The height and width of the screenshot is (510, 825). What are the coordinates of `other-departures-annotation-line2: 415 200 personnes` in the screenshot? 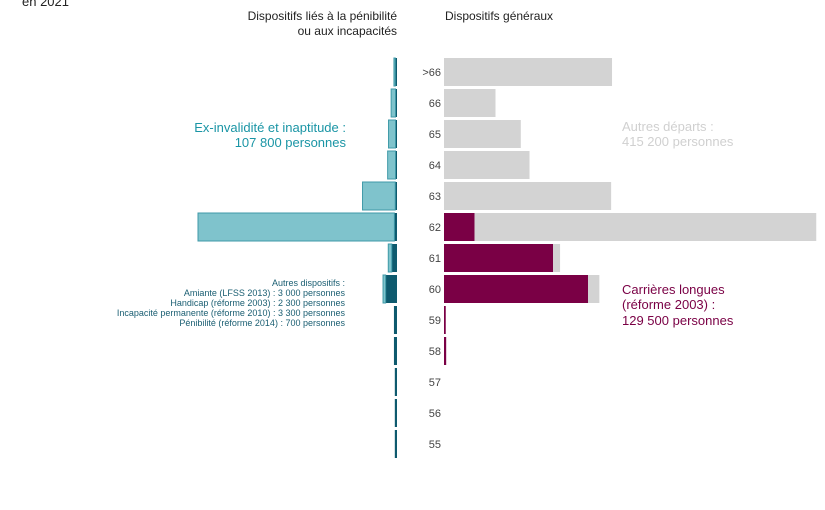 It's located at (678, 141).